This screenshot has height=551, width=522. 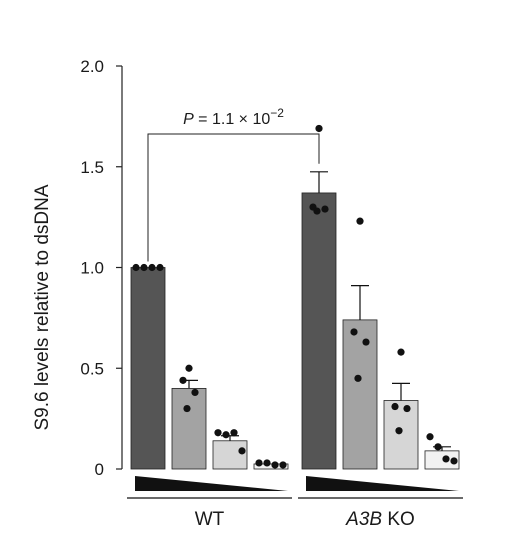 I want to click on y-tick-label: 1.5, so click(x=92, y=167).